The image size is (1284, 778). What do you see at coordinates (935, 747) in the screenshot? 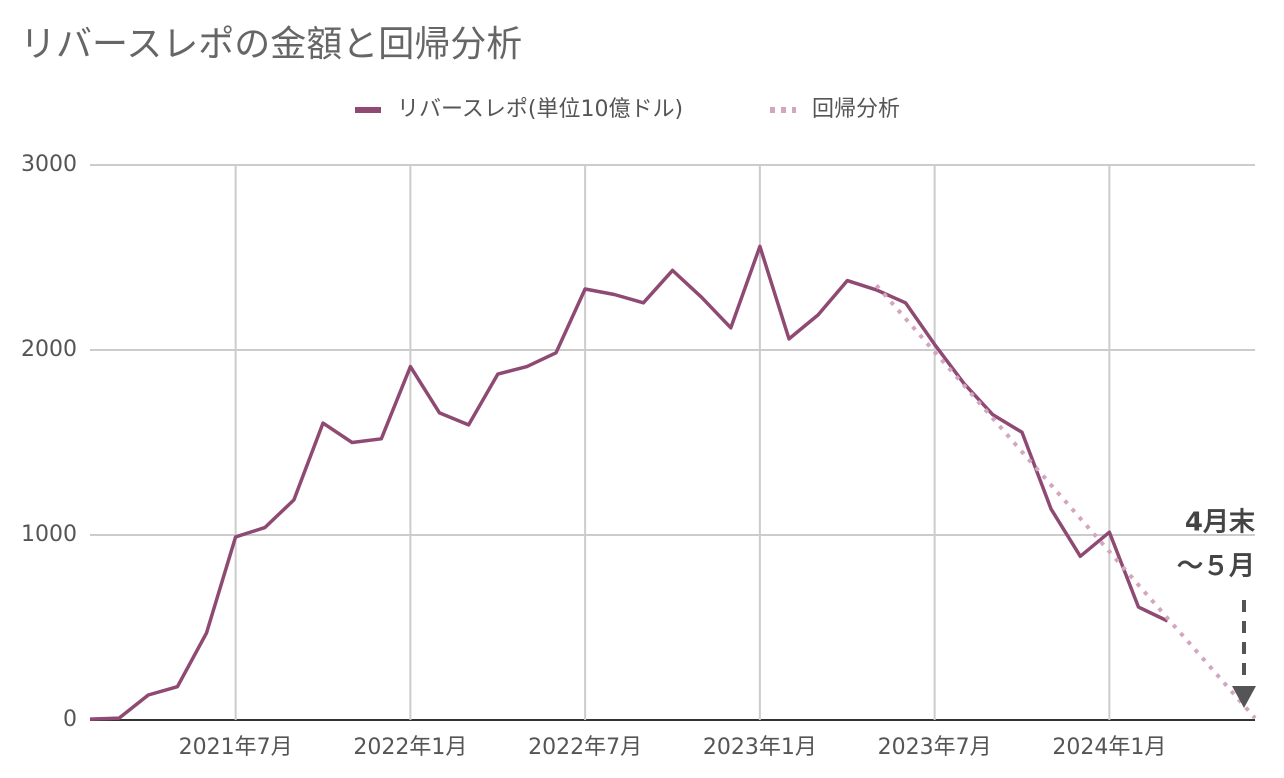
I see `x-tick-label: 2023年7月` at bounding box center [935, 747].